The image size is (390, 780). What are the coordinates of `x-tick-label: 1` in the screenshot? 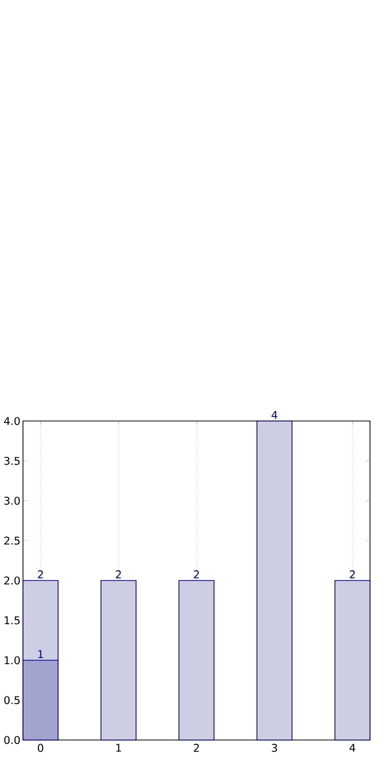 It's located at (118, 748).